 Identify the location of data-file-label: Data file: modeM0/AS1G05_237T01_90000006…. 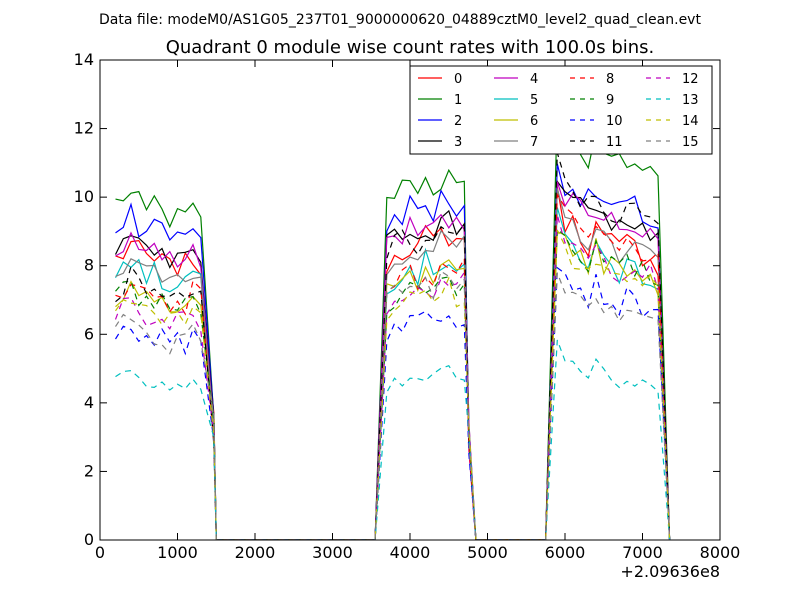
(400, 20).